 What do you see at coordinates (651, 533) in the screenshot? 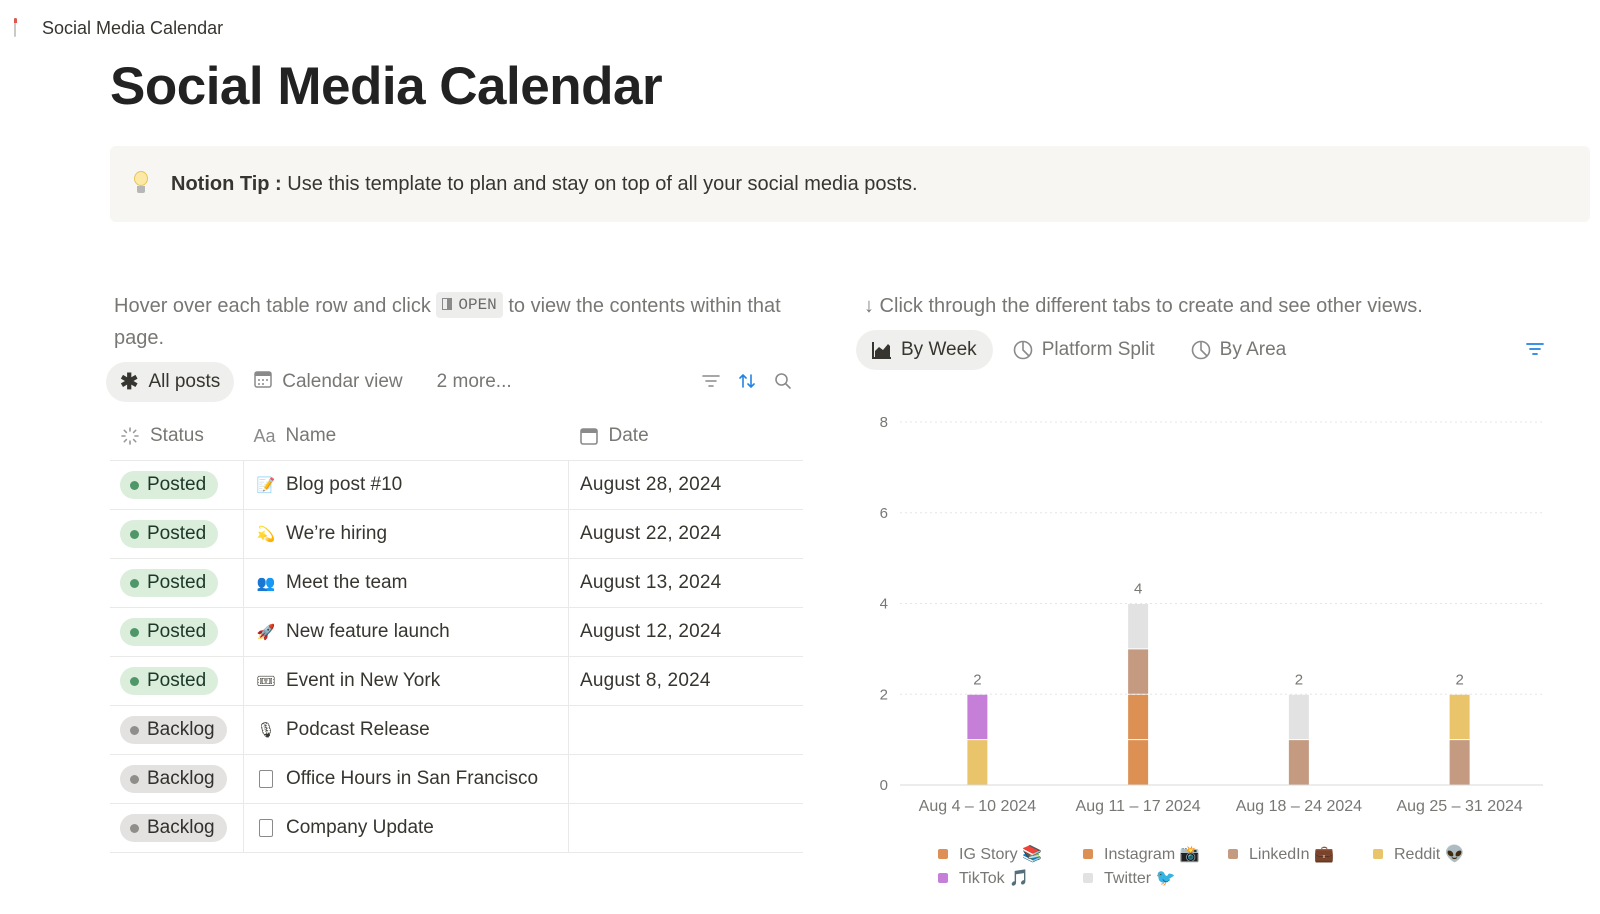
I see `row-date: August 22, 2024` at bounding box center [651, 533].